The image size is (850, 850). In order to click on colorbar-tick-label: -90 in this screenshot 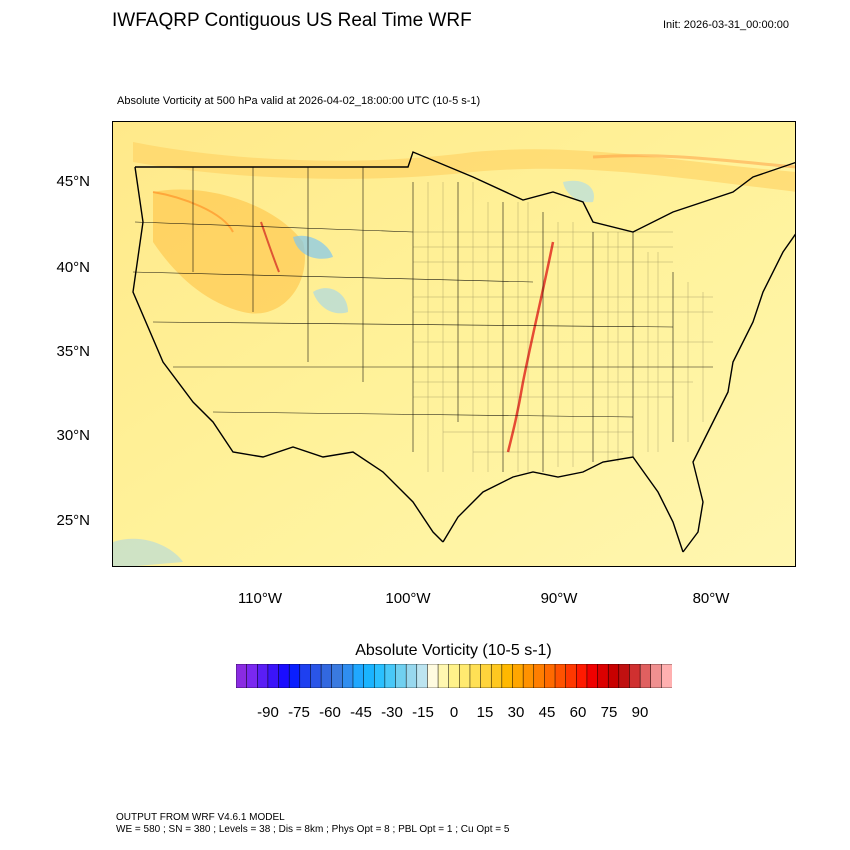, I will do `click(268, 712)`.